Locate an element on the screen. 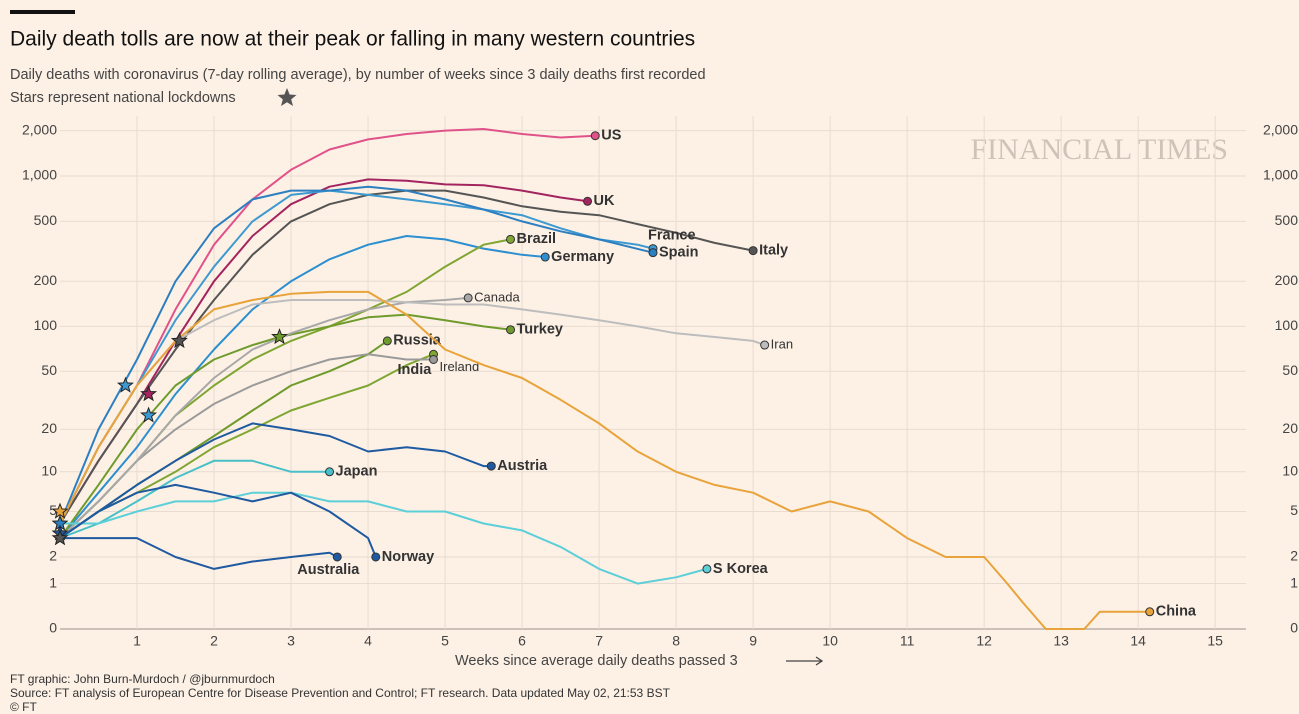 Image resolution: width=1299 pixels, height=714 pixels. y-tick-label-right: 2,000 is located at coordinates (1280, 129).